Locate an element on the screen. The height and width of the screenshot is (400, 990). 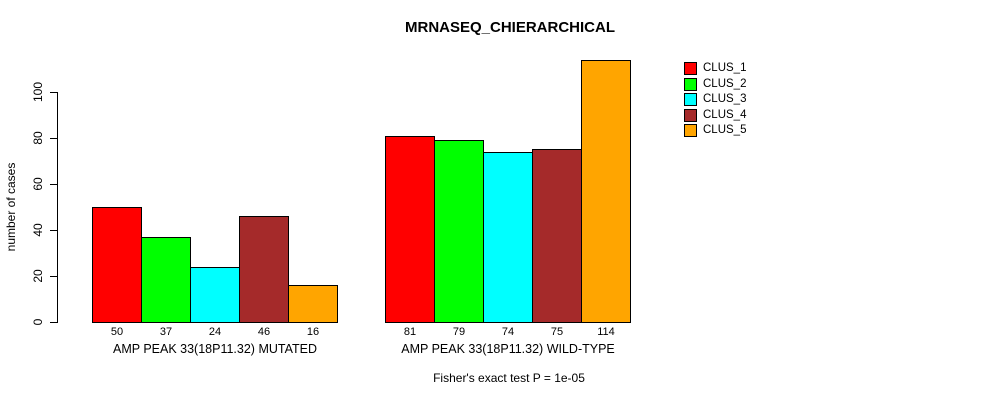
legend-item-clus_5: CLUS_5 is located at coordinates (715, 131).